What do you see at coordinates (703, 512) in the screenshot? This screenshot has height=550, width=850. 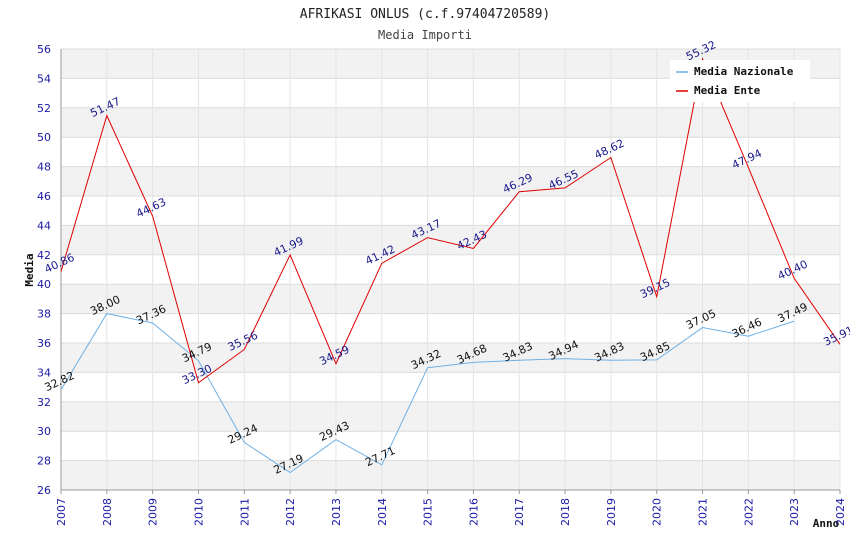 I see `x-tick-label: 2021` at bounding box center [703, 512].